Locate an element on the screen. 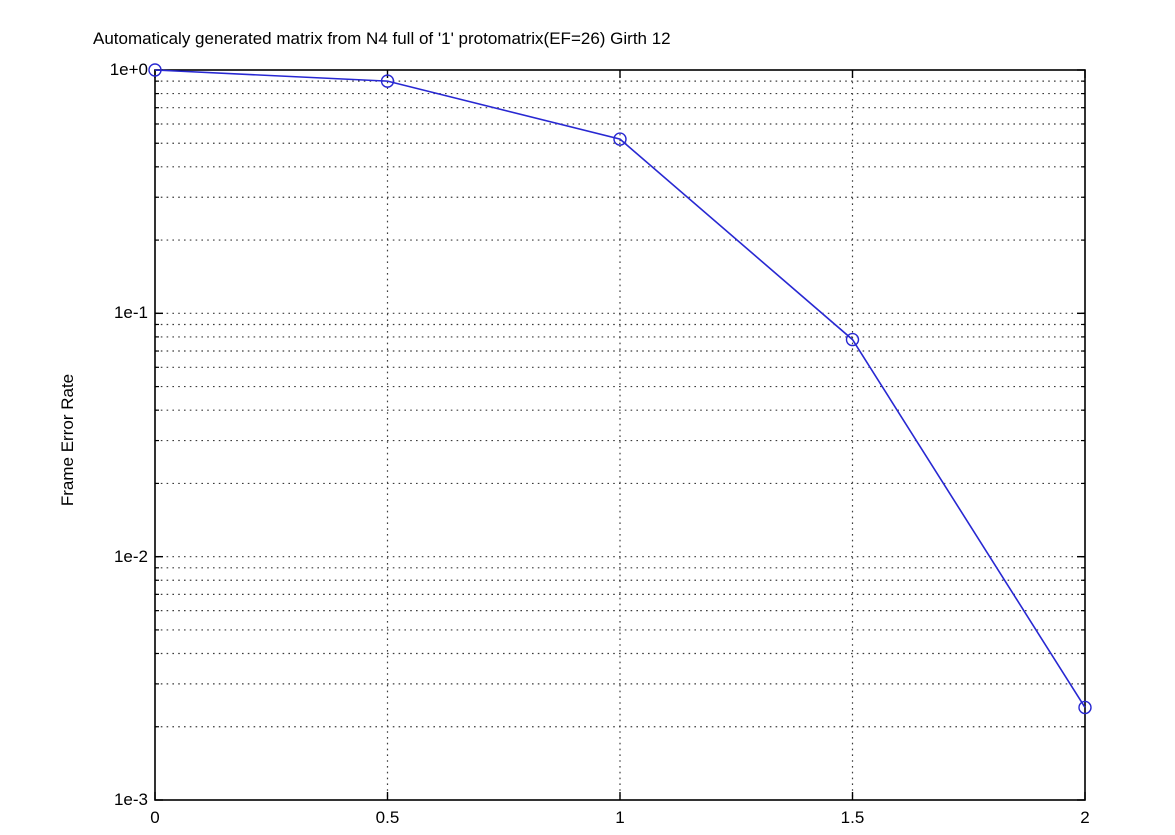 The height and width of the screenshot is (835, 1175). y-tick-label: 1e-2 is located at coordinates (130, 556).